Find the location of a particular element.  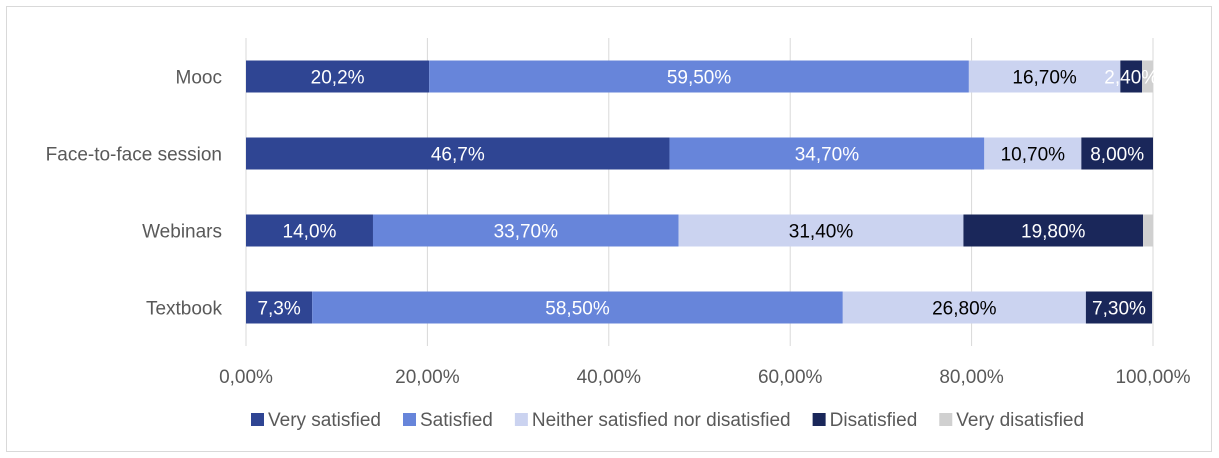

data-label: 46,7% is located at coordinates (458, 155).